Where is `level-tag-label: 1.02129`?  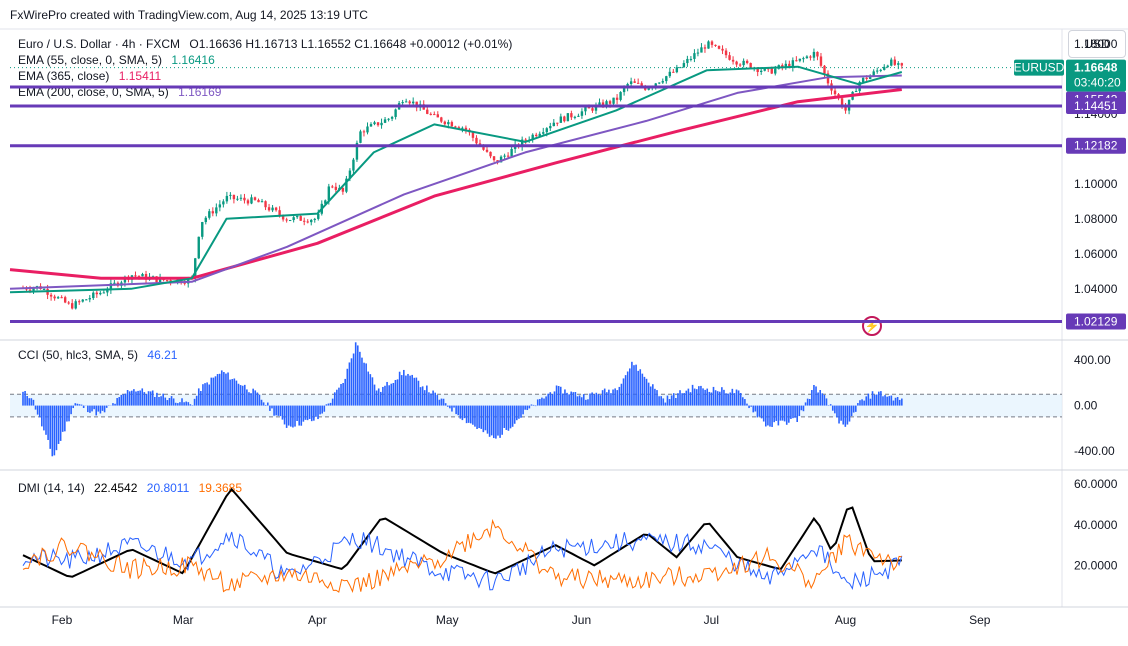
level-tag-label: 1.02129 is located at coordinates (1096, 322).